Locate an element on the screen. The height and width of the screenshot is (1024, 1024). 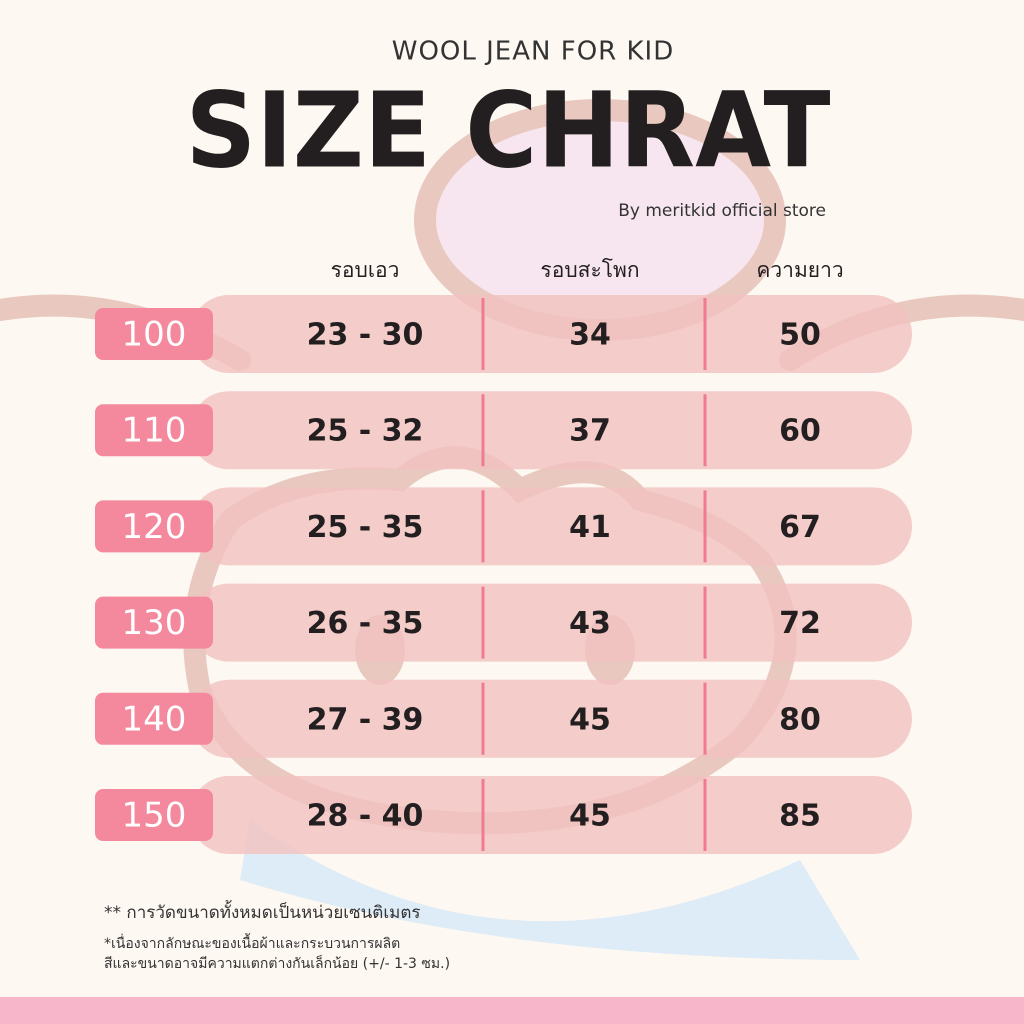
cell: 72 is located at coordinates (800, 623).